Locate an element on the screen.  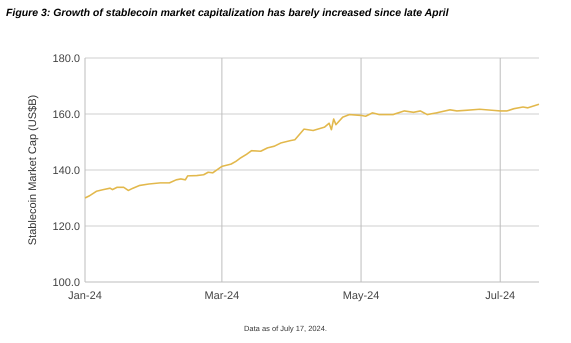
x-tick-label: Jan-24 is located at coordinates (85, 296).